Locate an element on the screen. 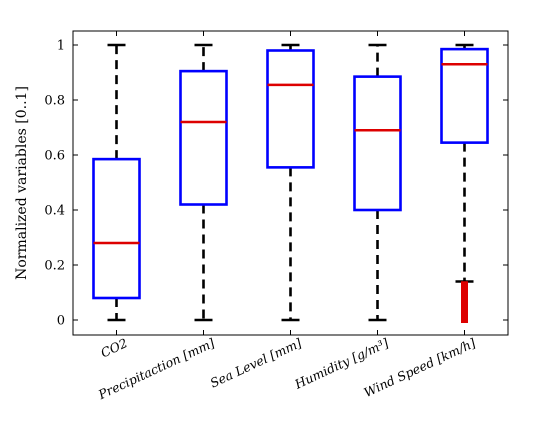  x-category-label: CO2 is located at coordinates (114, 347).